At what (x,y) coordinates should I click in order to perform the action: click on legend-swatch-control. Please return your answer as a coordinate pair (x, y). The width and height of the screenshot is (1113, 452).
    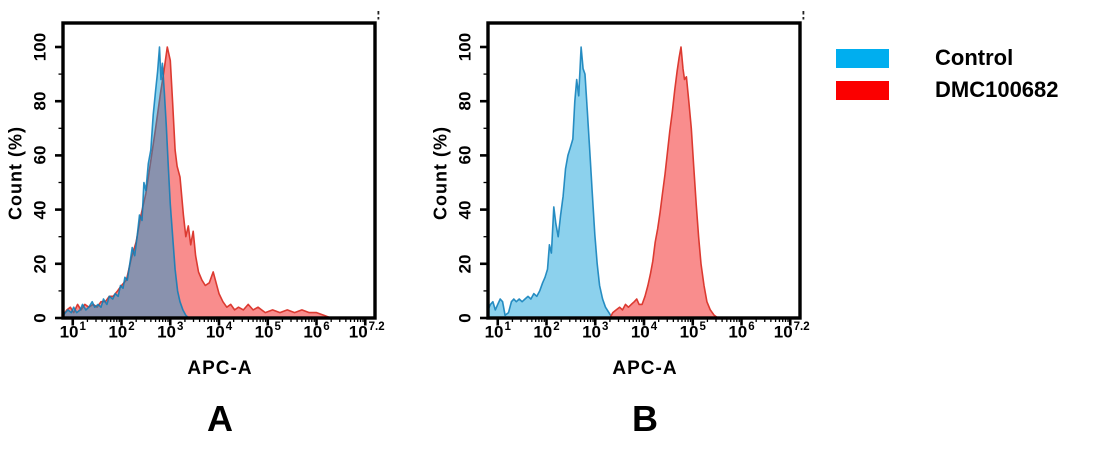
    Looking at the image, I should click on (862, 58).